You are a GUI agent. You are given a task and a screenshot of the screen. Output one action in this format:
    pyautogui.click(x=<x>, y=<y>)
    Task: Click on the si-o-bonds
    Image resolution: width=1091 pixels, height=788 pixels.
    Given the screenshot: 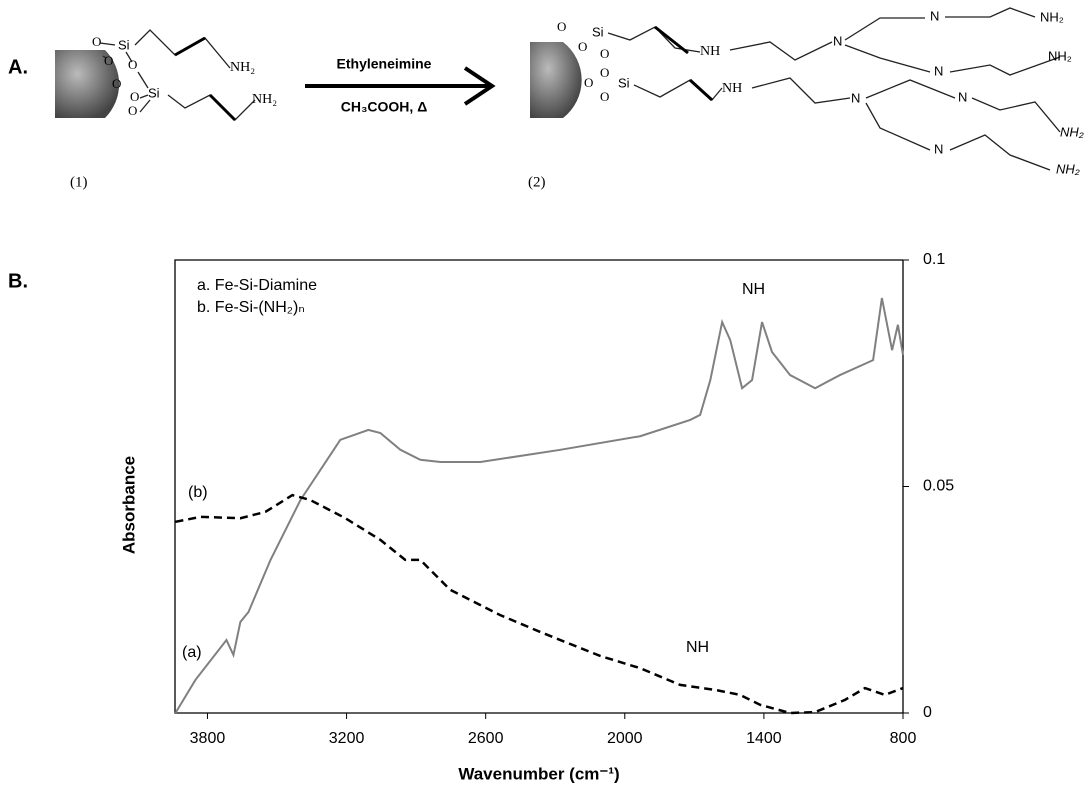 What is the action you would take?
    pyautogui.click(x=125, y=77)
    